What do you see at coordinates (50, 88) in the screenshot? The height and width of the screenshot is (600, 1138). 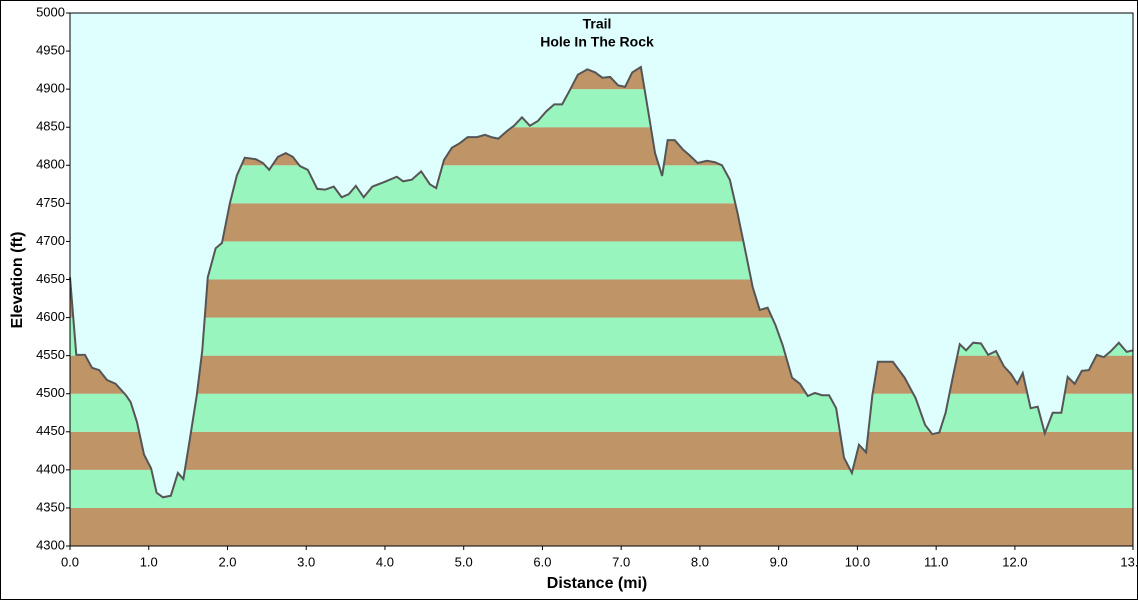 I see `y-tick-label: 4900` at bounding box center [50, 88].